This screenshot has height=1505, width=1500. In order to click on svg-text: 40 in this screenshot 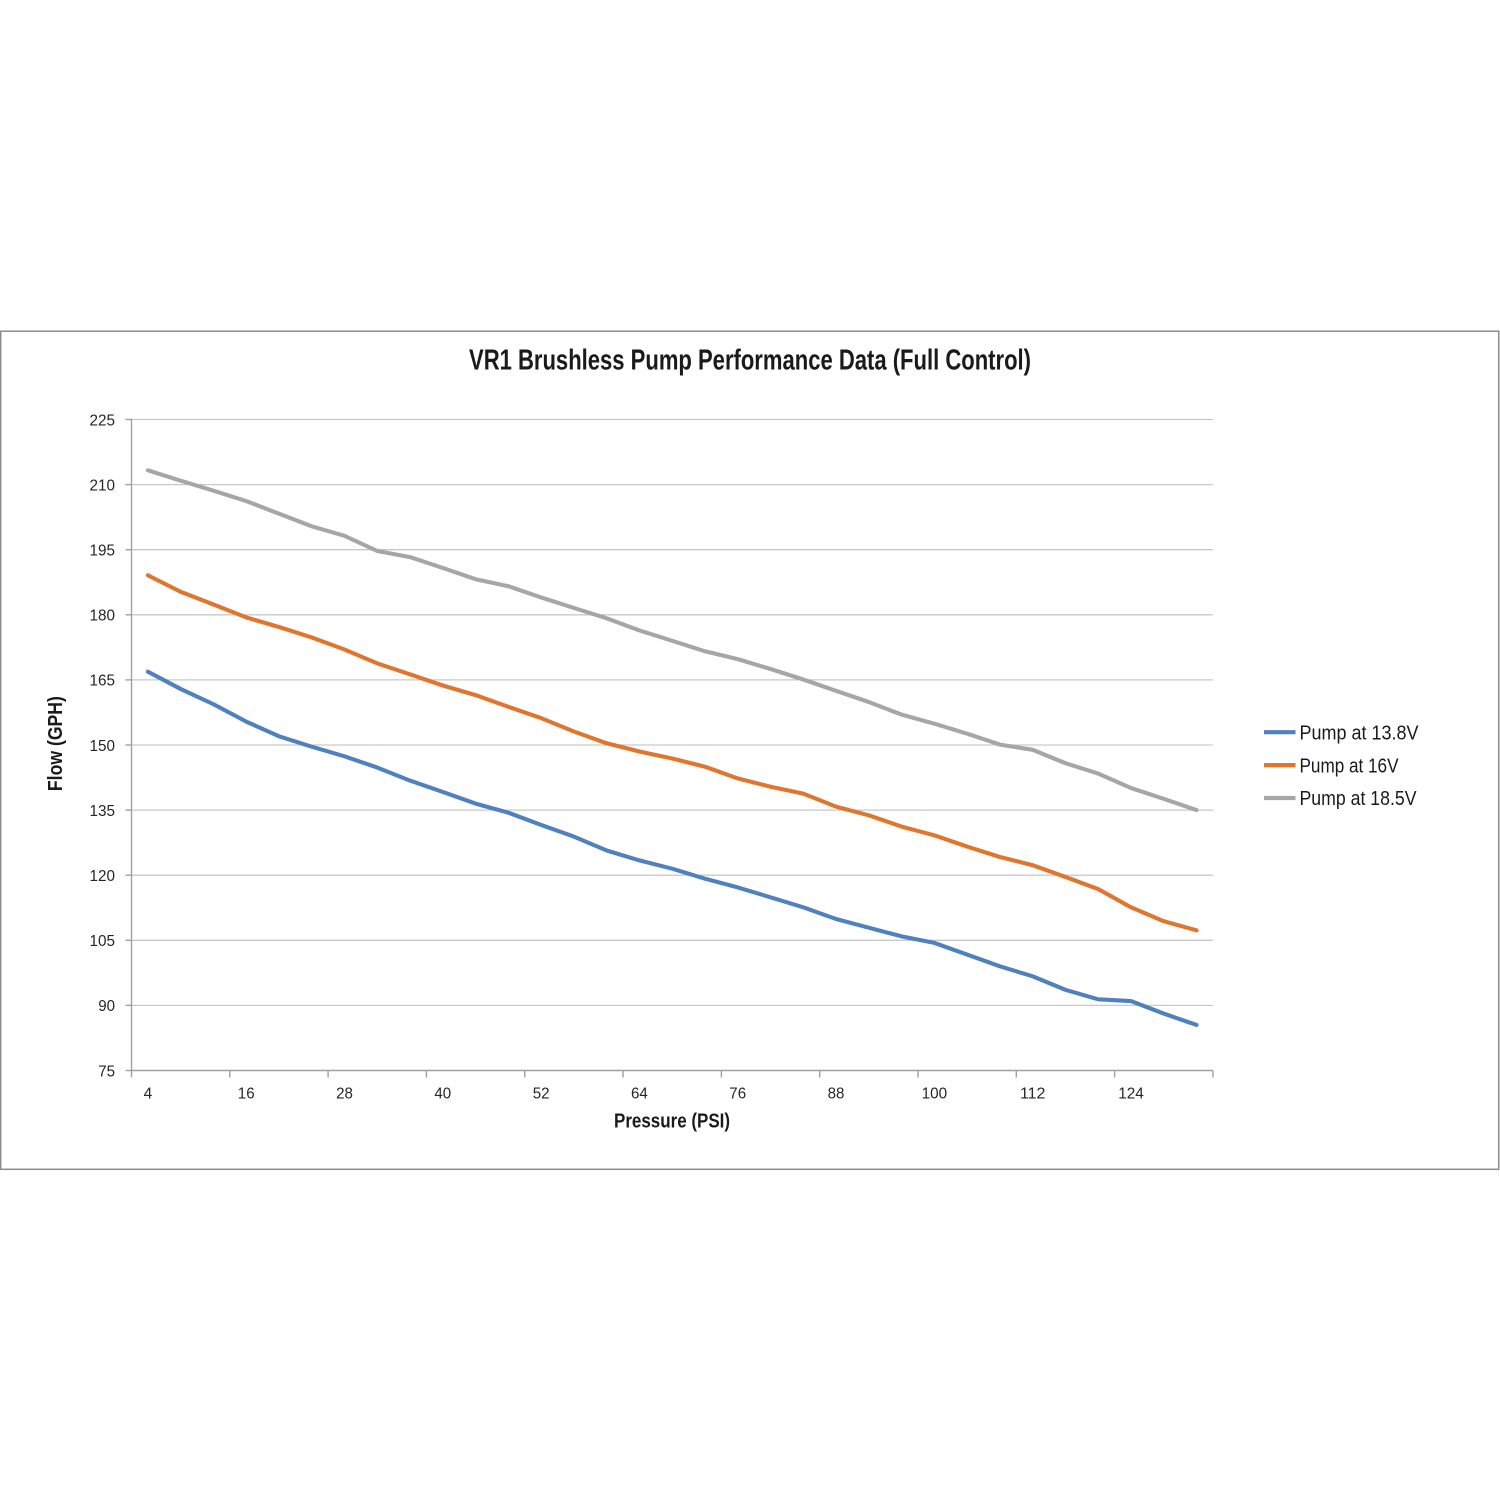, I will do `click(442, 1093)`.